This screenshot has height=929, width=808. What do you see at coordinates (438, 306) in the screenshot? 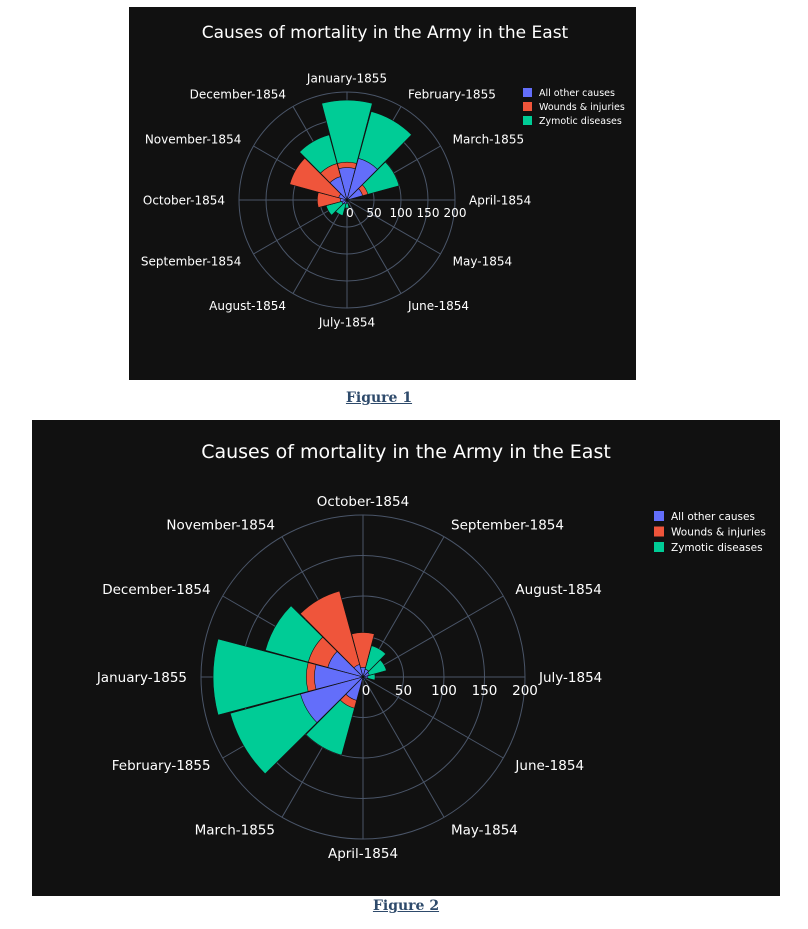
I see `chart1-category-label-june-1854: June-1854` at bounding box center [438, 306].